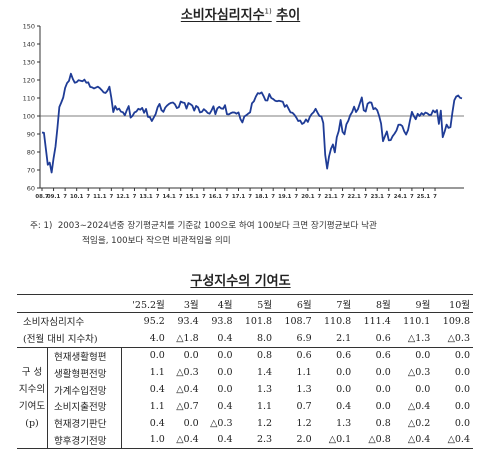 The height and width of the screenshot is (464, 481). Describe the element at coordinates (374, 440) in the screenshot. I see `cell: △0.8` at that location.